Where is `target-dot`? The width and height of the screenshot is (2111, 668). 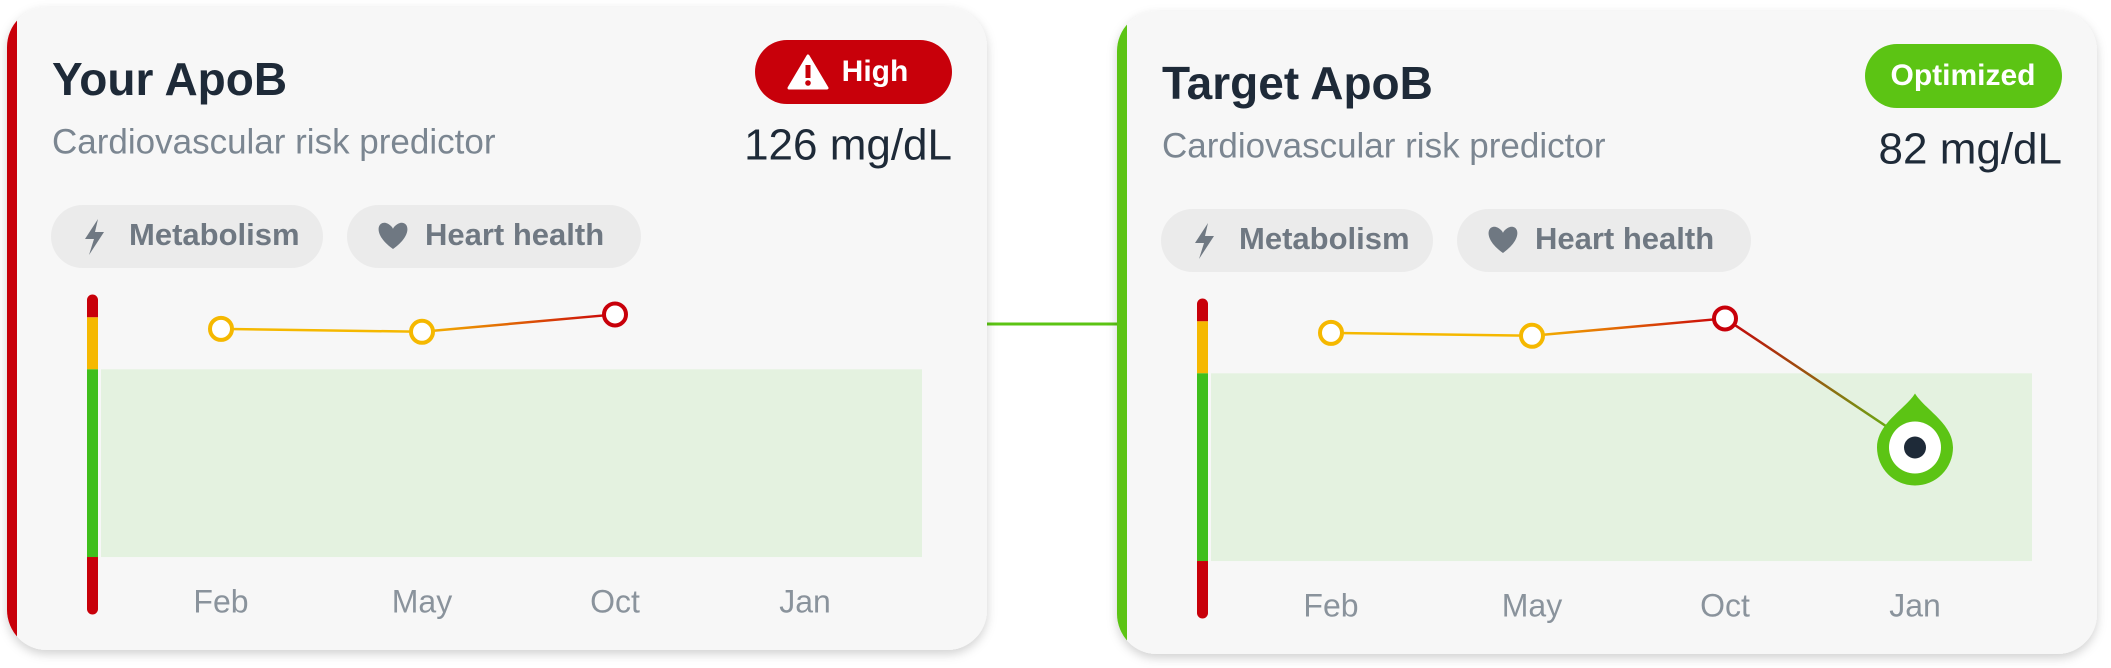
target-dot is located at coordinates (1915, 447).